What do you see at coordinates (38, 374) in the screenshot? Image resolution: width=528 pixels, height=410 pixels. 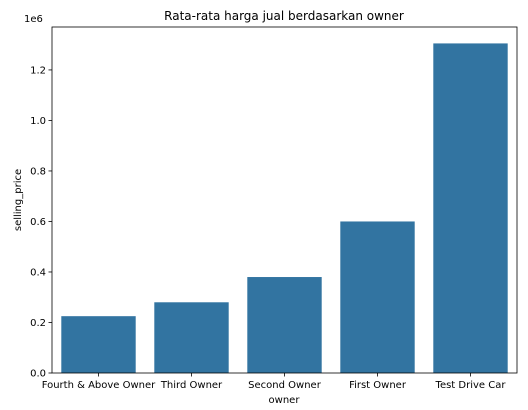 I see `y-tick-label: 0.0` at bounding box center [38, 374].